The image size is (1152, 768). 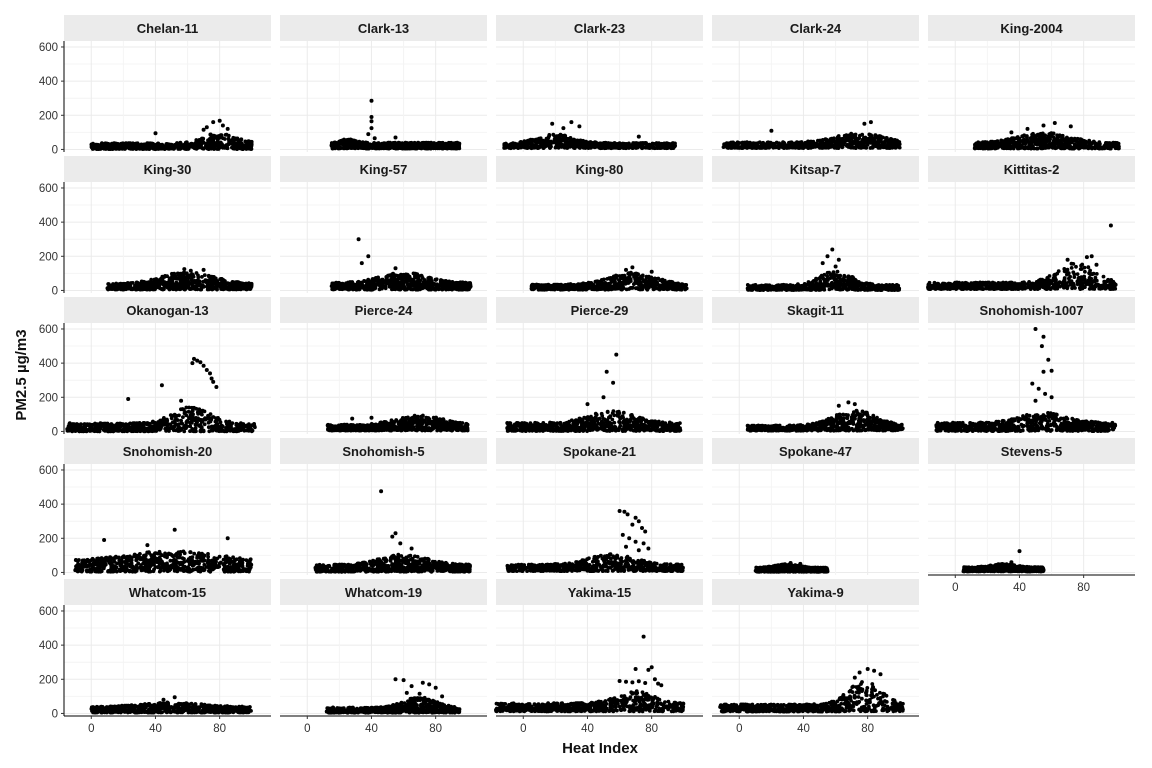 What do you see at coordinates (383, 28) in the screenshot?
I see `facet-strip` at bounding box center [383, 28].